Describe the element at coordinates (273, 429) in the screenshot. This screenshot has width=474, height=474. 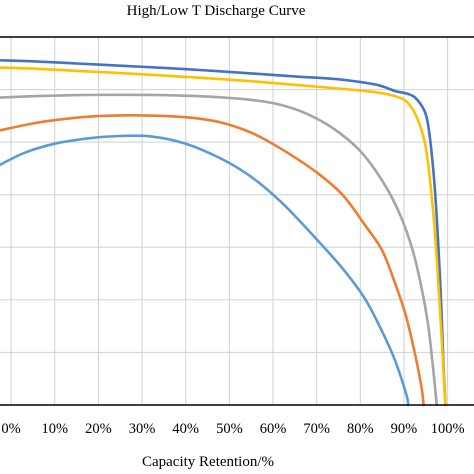
I see `x-tick-label: 60%` at that location.